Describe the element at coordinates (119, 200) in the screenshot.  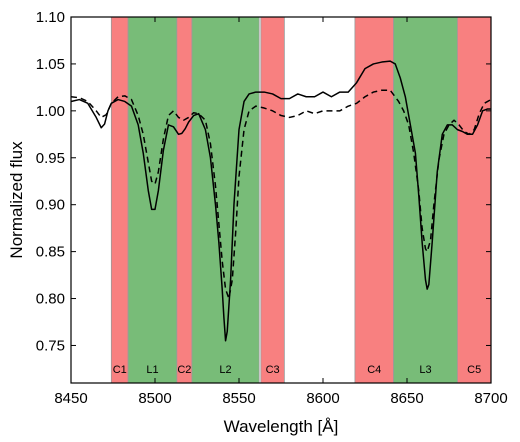
I see `band-c1` at that location.